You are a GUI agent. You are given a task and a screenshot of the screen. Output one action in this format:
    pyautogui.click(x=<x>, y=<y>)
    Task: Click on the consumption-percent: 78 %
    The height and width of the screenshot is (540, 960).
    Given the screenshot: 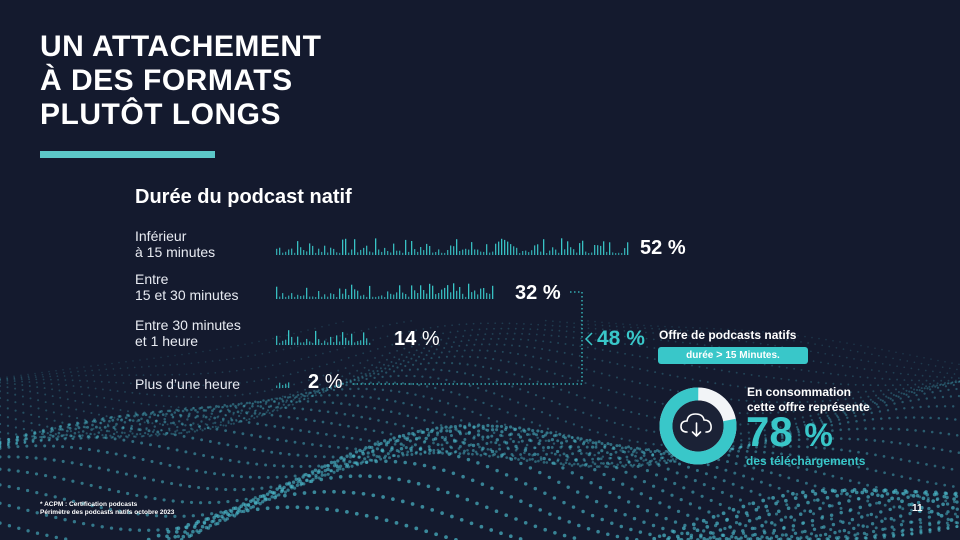 What is the action you would take?
    pyautogui.click(x=789, y=432)
    